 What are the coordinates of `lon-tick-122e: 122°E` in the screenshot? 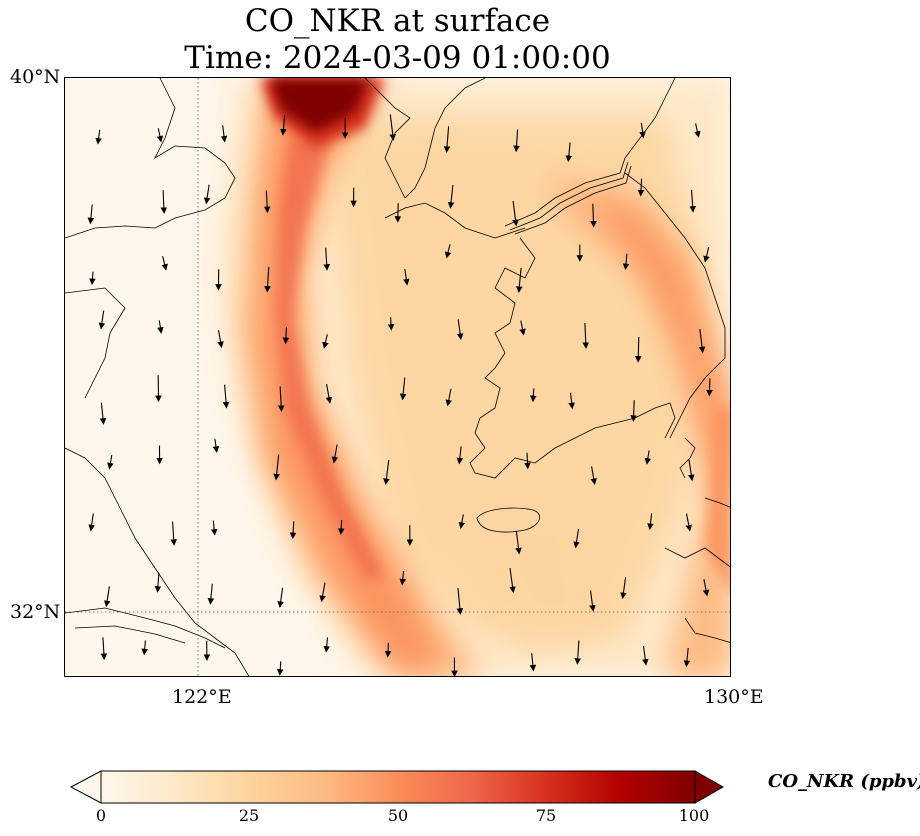 It's located at (202, 697).